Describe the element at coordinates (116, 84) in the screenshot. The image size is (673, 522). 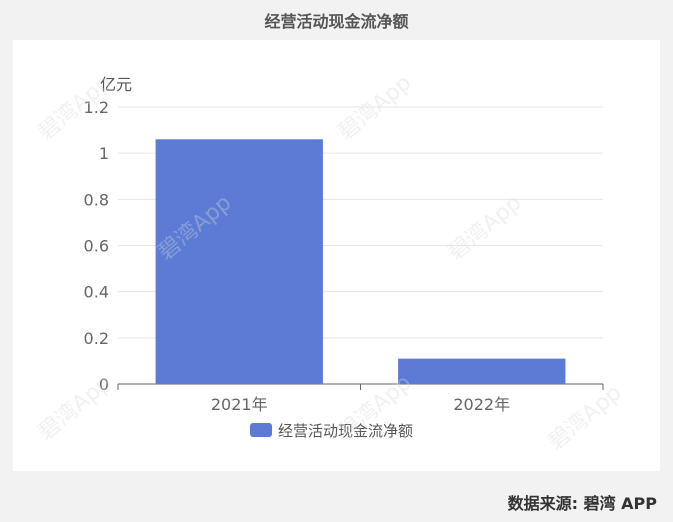
I see `y-axis-unit-label: 亿元` at that location.